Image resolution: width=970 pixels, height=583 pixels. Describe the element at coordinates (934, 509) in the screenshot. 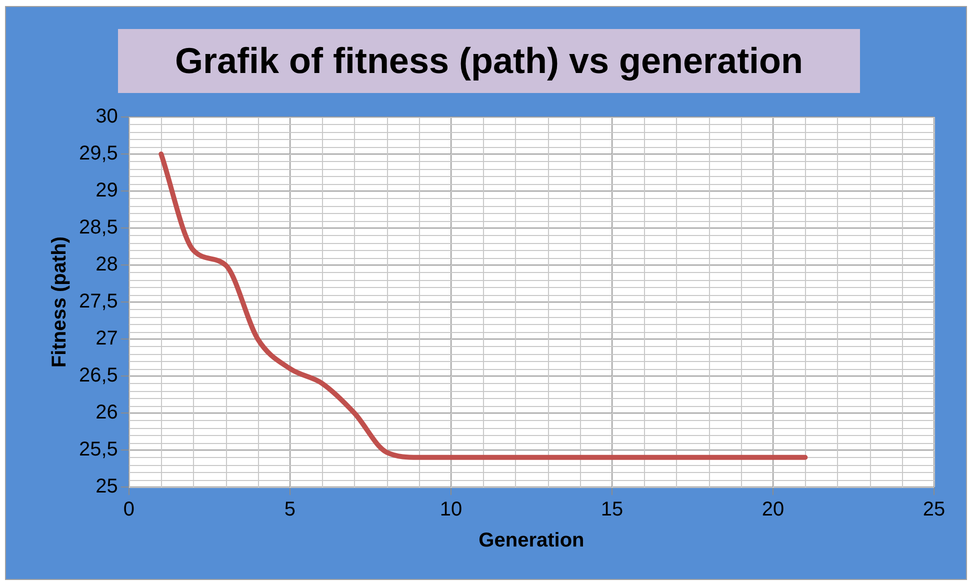

I see `x-tick-label: 25` at that location.